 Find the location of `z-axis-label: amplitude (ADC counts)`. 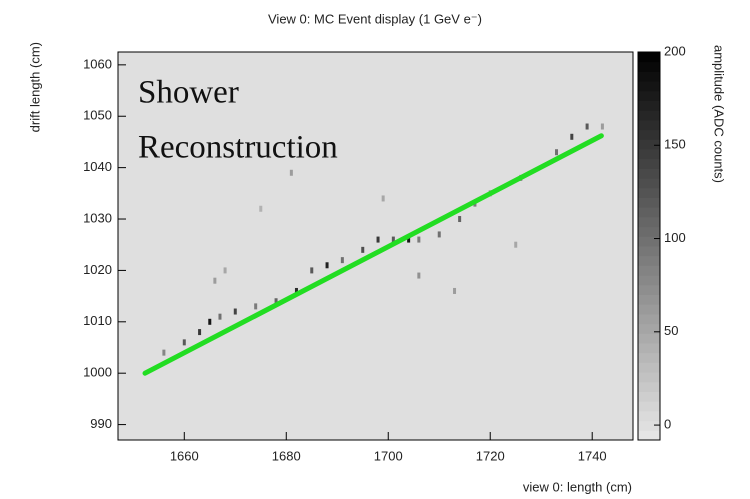

z-axis-label: amplitude (ADC counts) is located at coordinates (719, 114).